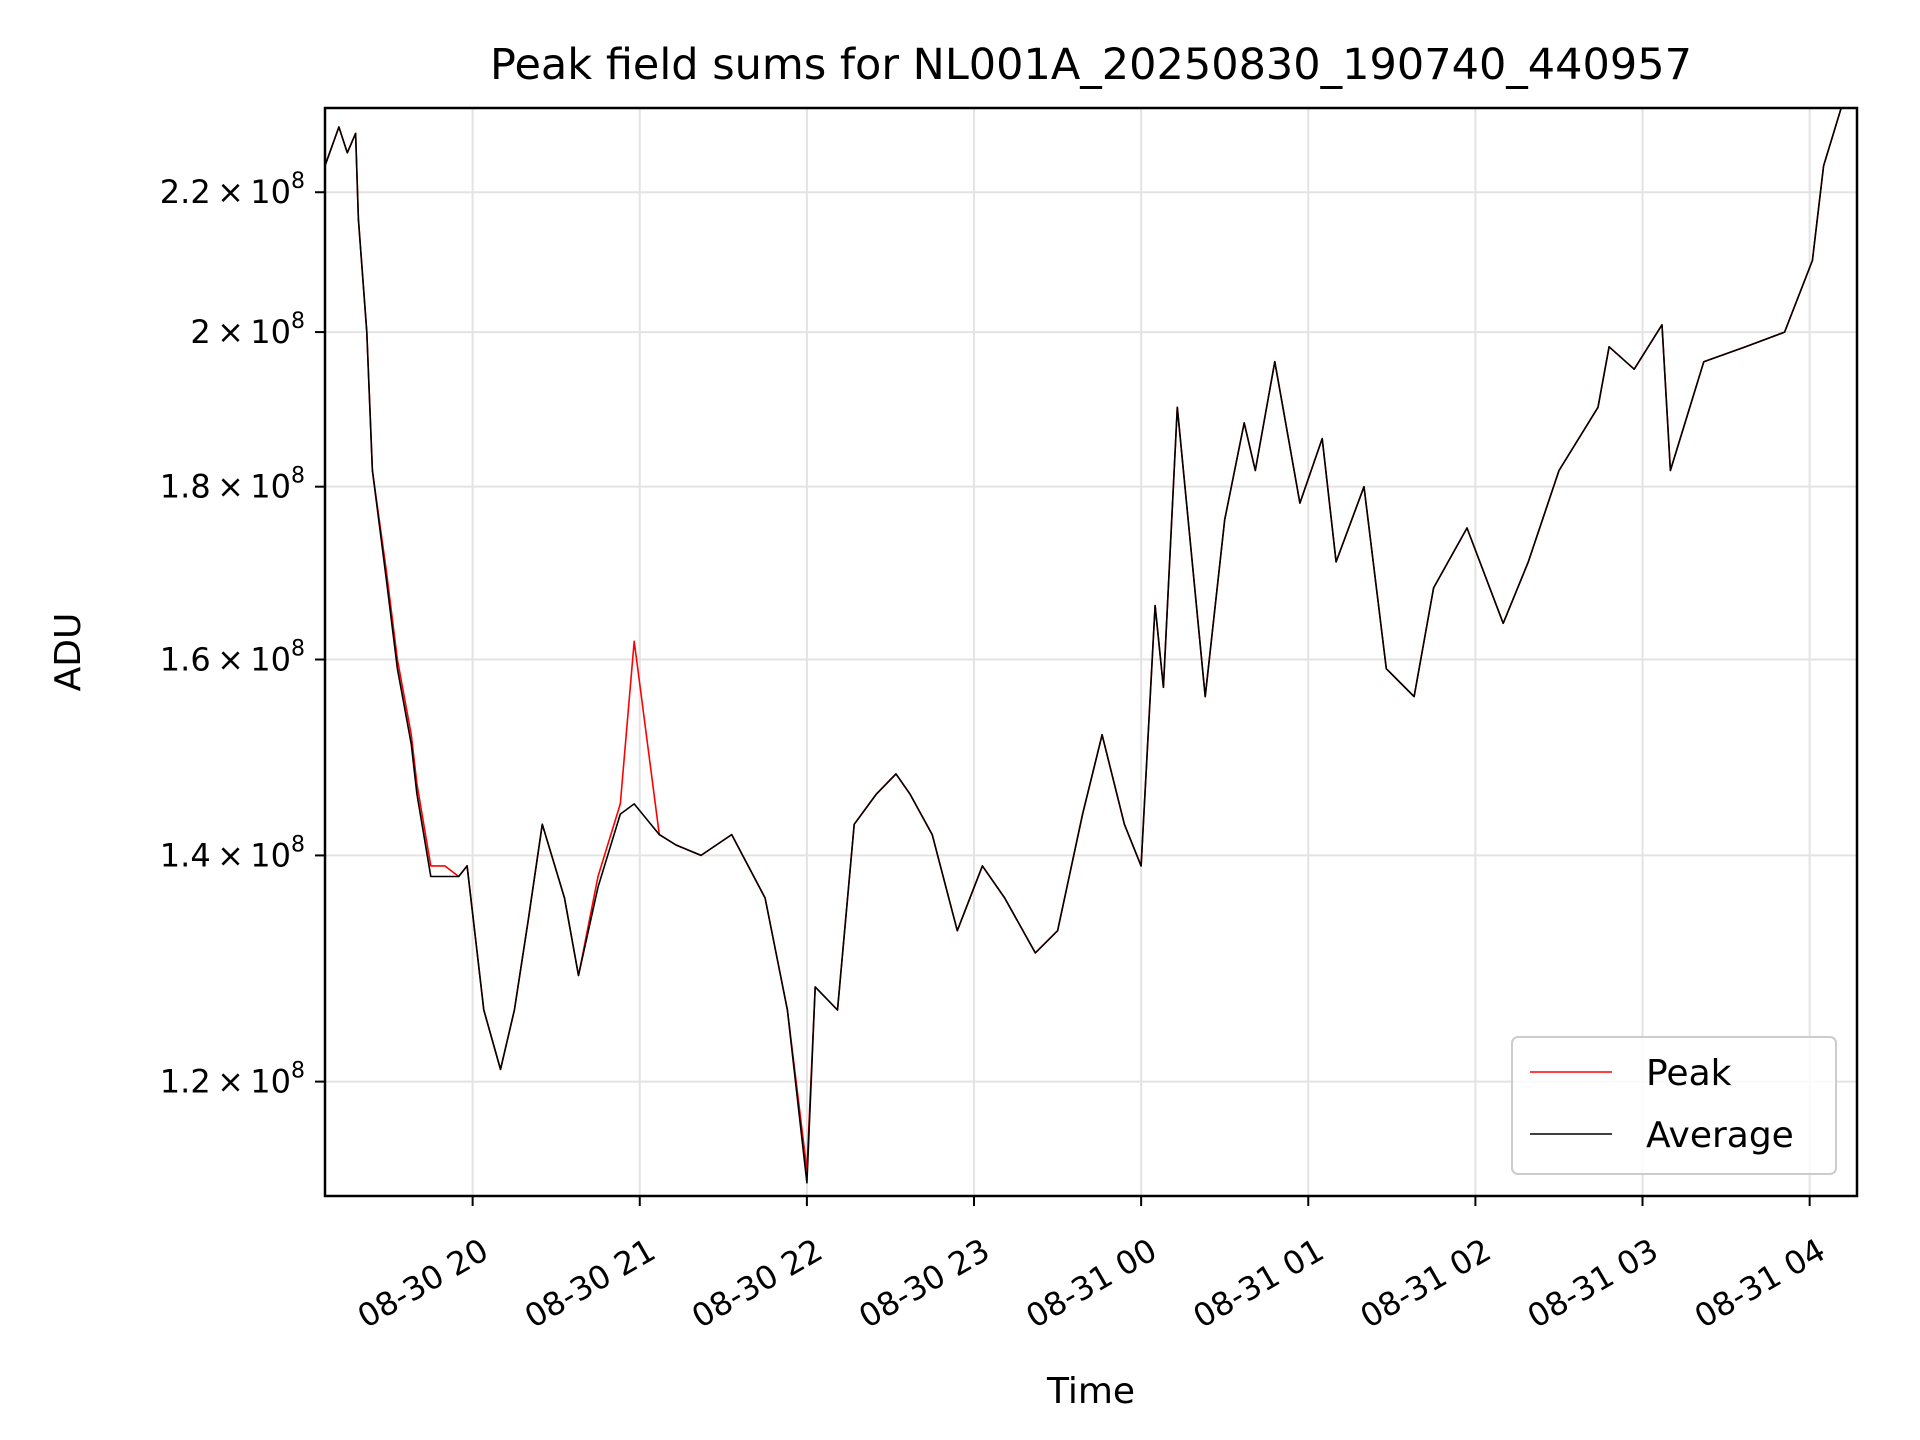  Describe the element at coordinates (68, 652) in the screenshot. I see `y-axis-label: ADU` at that location.